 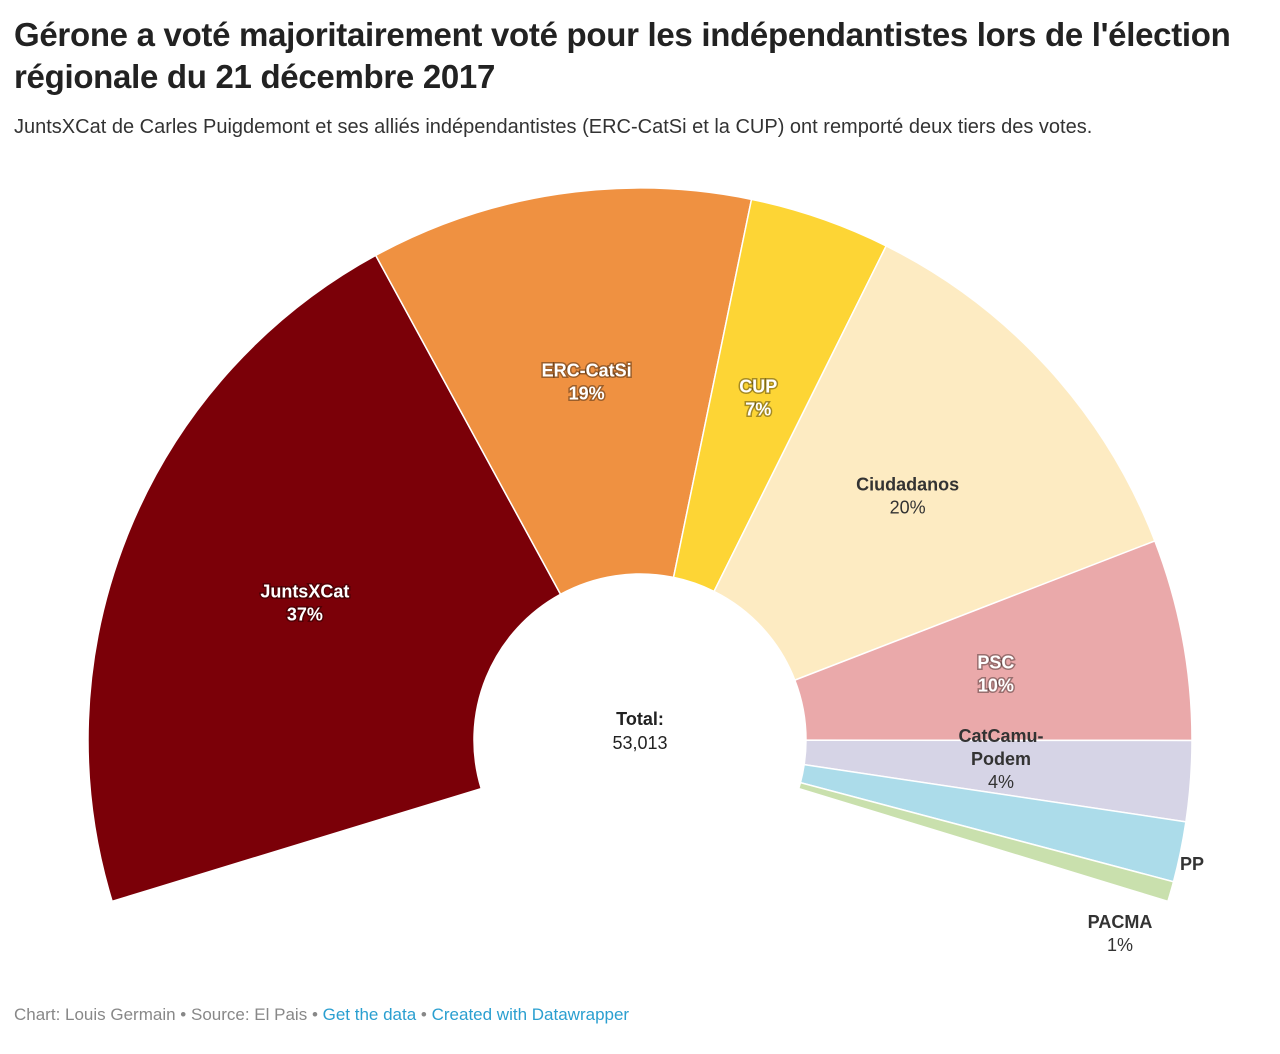 What do you see at coordinates (587, 393) in the screenshot?
I see `slice-label-percent: 19%` at bounding box center [587, 393].